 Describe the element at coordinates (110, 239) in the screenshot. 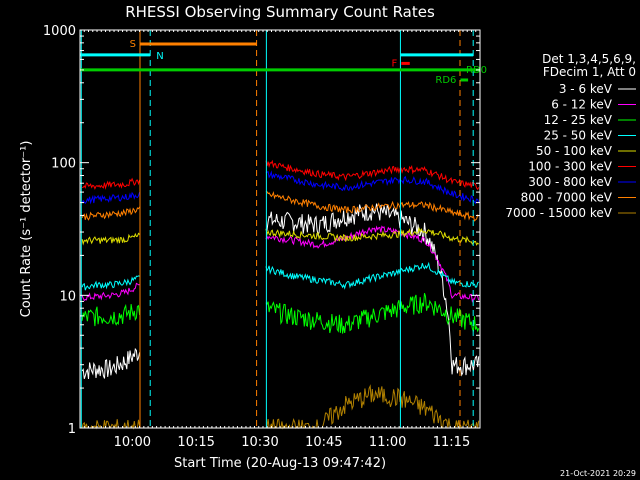

I see `series-line-4-seg0` at that location.